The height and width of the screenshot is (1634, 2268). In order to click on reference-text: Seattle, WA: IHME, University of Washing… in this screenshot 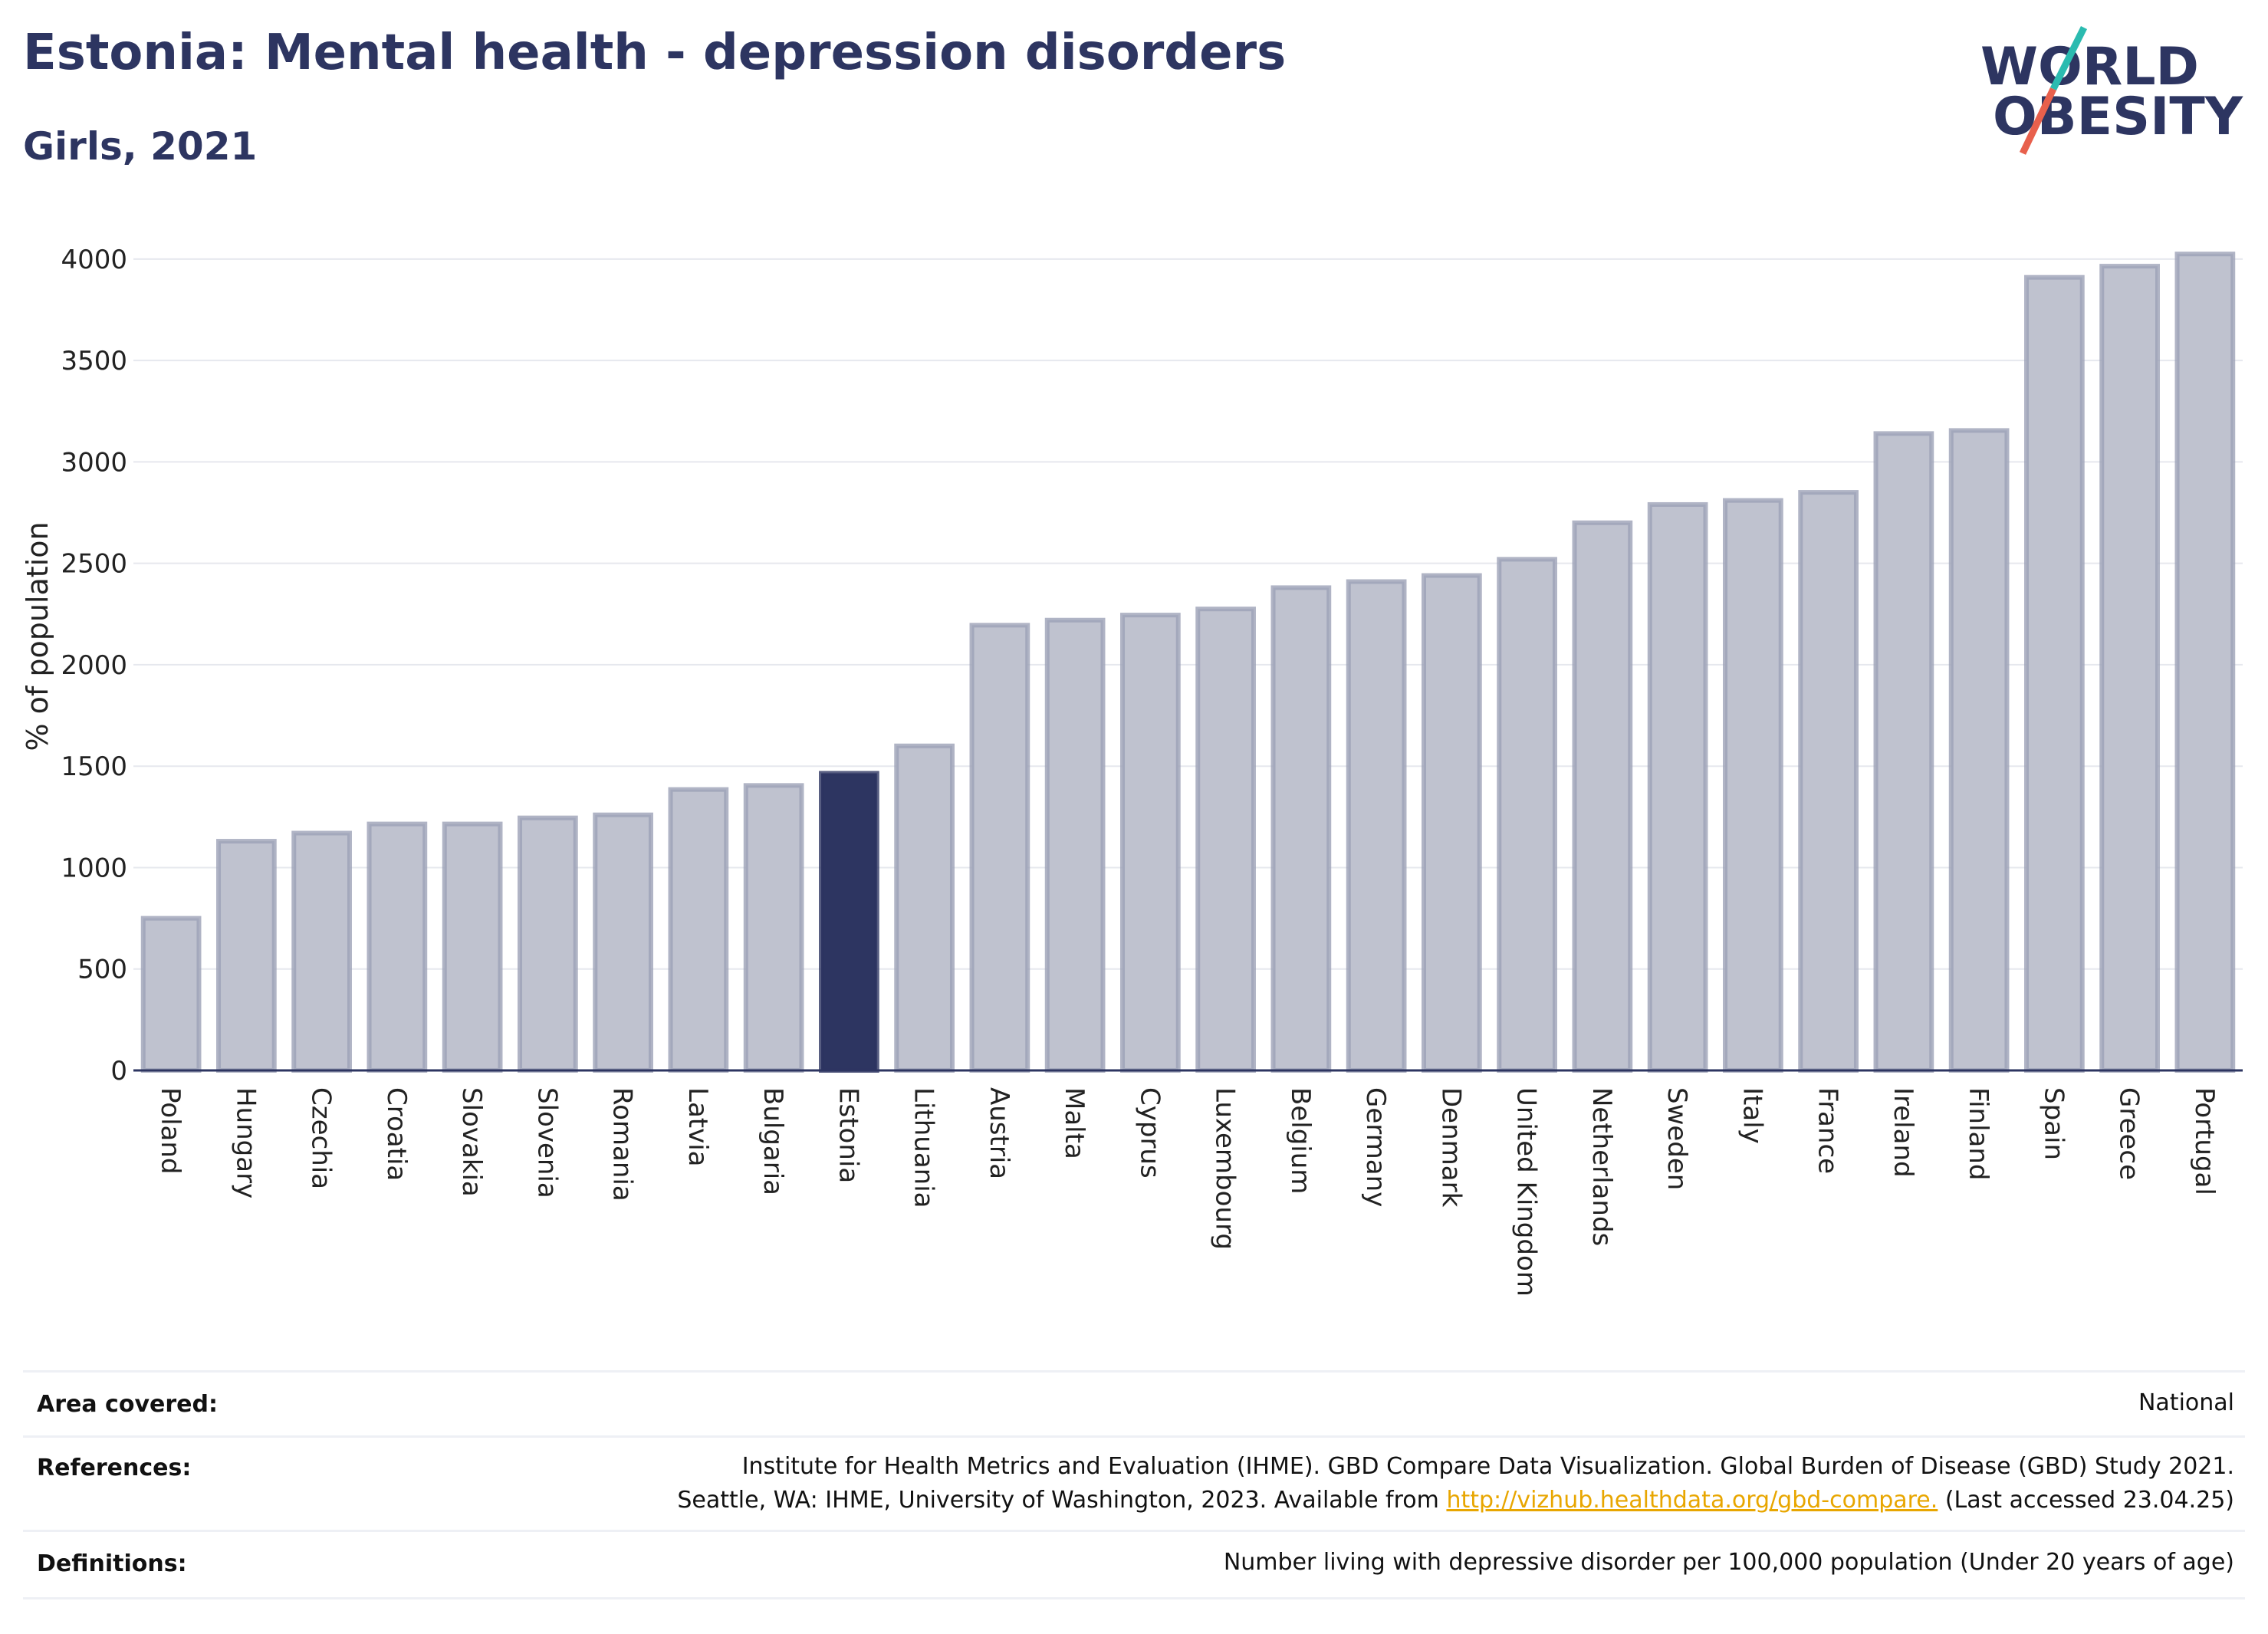, I will do `click(1058, 1501)`.